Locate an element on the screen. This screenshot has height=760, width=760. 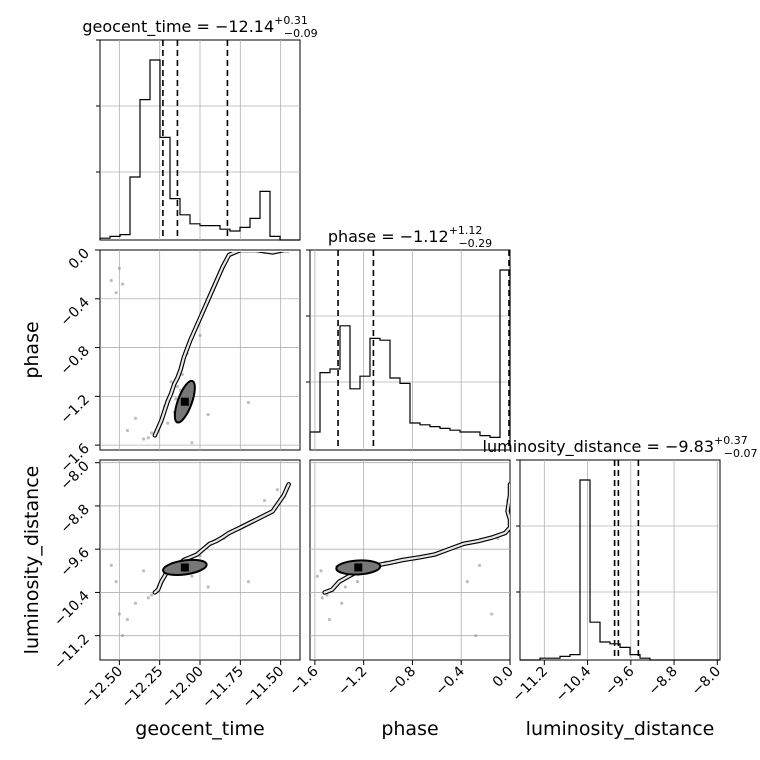
x-tick-label: −8.0 is located at coordinates (706, 681).